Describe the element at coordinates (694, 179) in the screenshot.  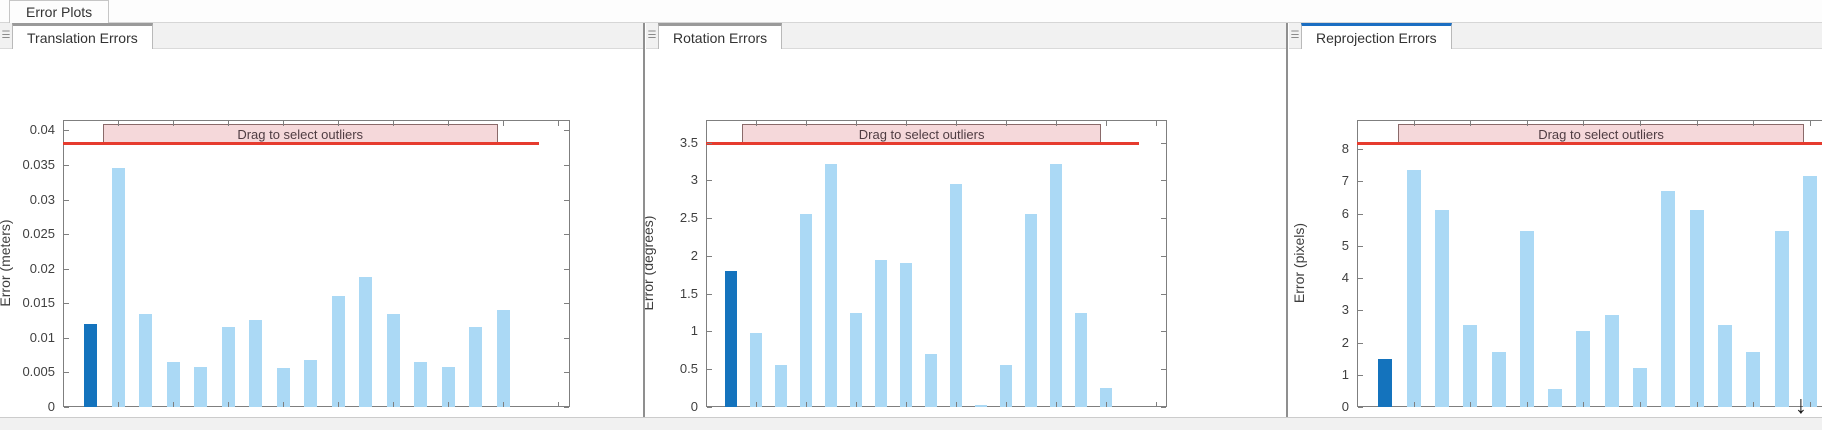
I see `y-tick-label: 3` at that location.